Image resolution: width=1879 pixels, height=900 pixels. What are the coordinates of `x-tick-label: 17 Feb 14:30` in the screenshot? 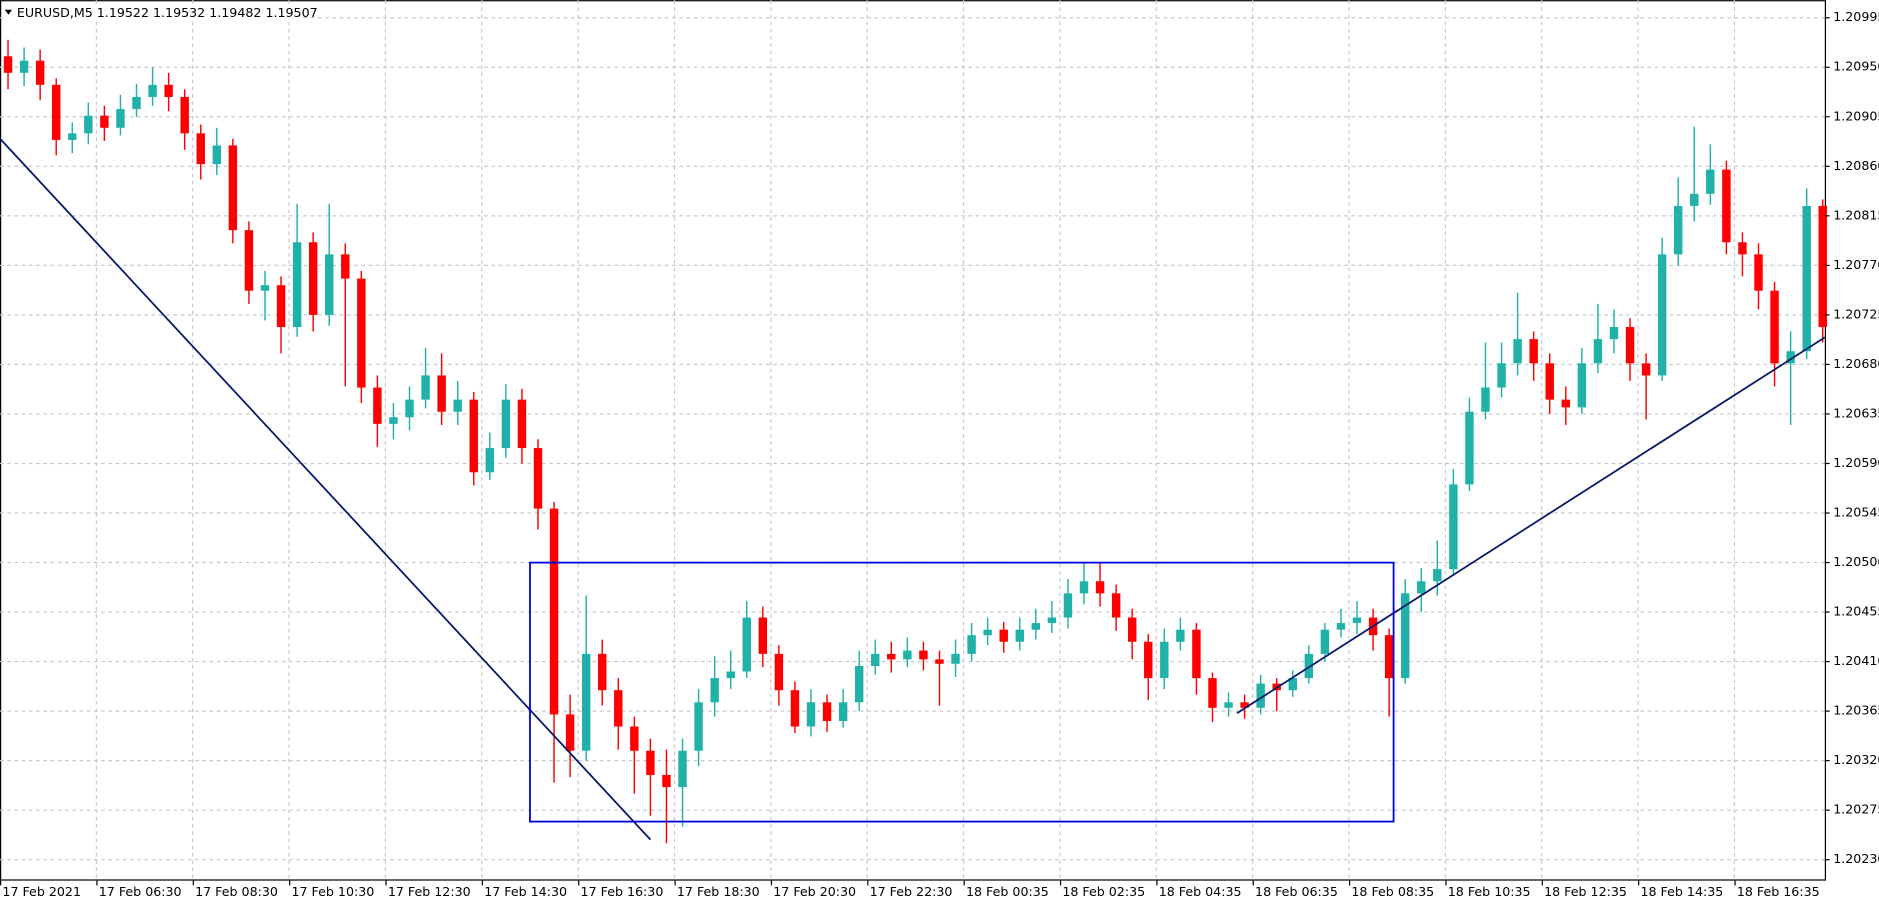 It's located at (525, 891).